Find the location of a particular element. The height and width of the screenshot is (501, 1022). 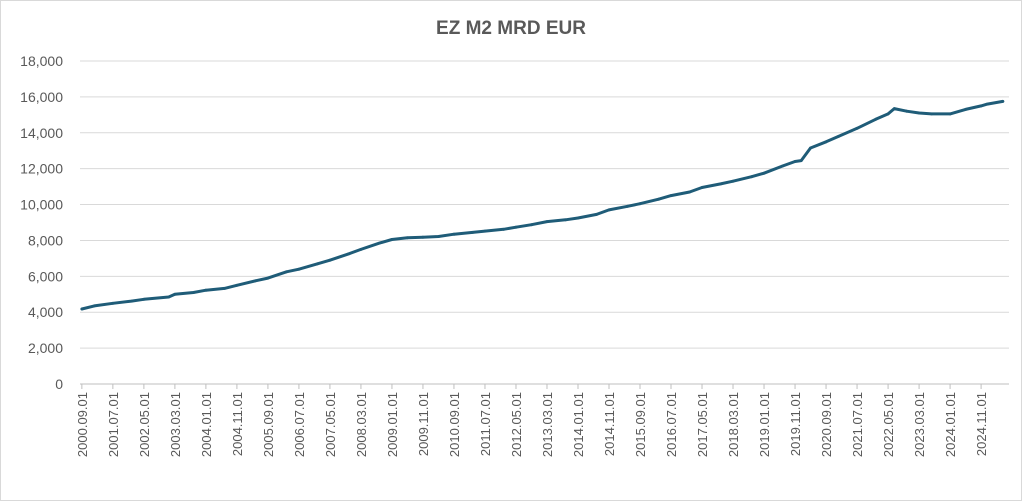

x-tick-label: 2005.09.01 is located at coordinates (268, 424).